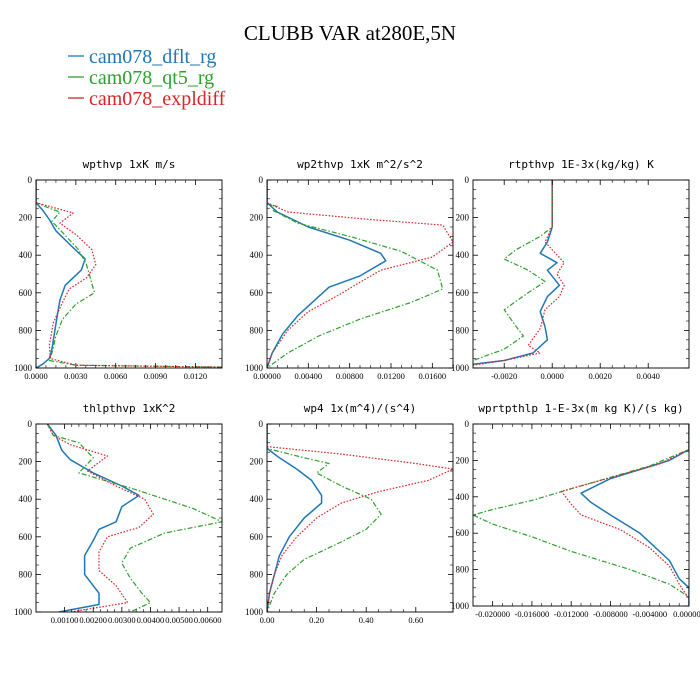 The width and height of the screenshot is (700, 700). Describe the element at coordinates (504, 376) in the screenshot. I see `xtick-label-2-0: -0.0020` at that location.